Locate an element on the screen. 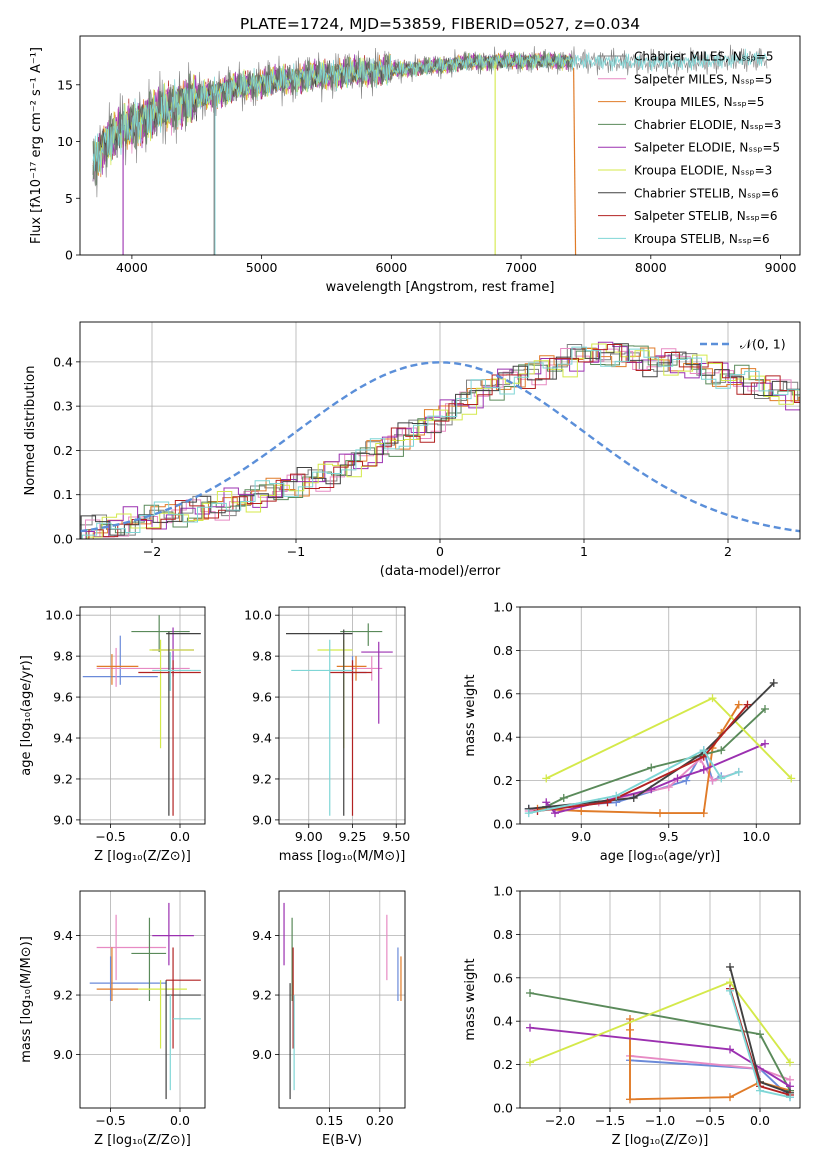 Image resolution: width=819 pixels, height=1170 pixels. x-tick-label: 9.5 is located at coordinates (669, 836).